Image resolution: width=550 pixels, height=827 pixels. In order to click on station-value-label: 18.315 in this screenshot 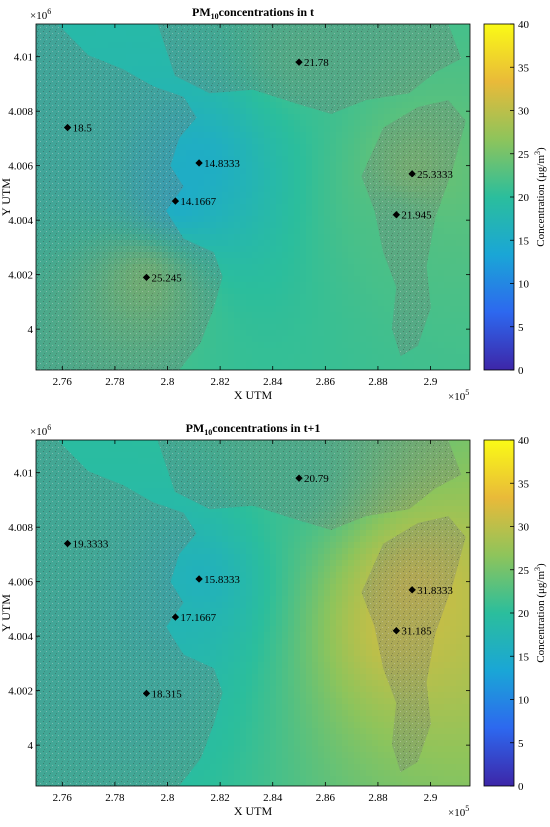, I will do `click(166, 694)`.